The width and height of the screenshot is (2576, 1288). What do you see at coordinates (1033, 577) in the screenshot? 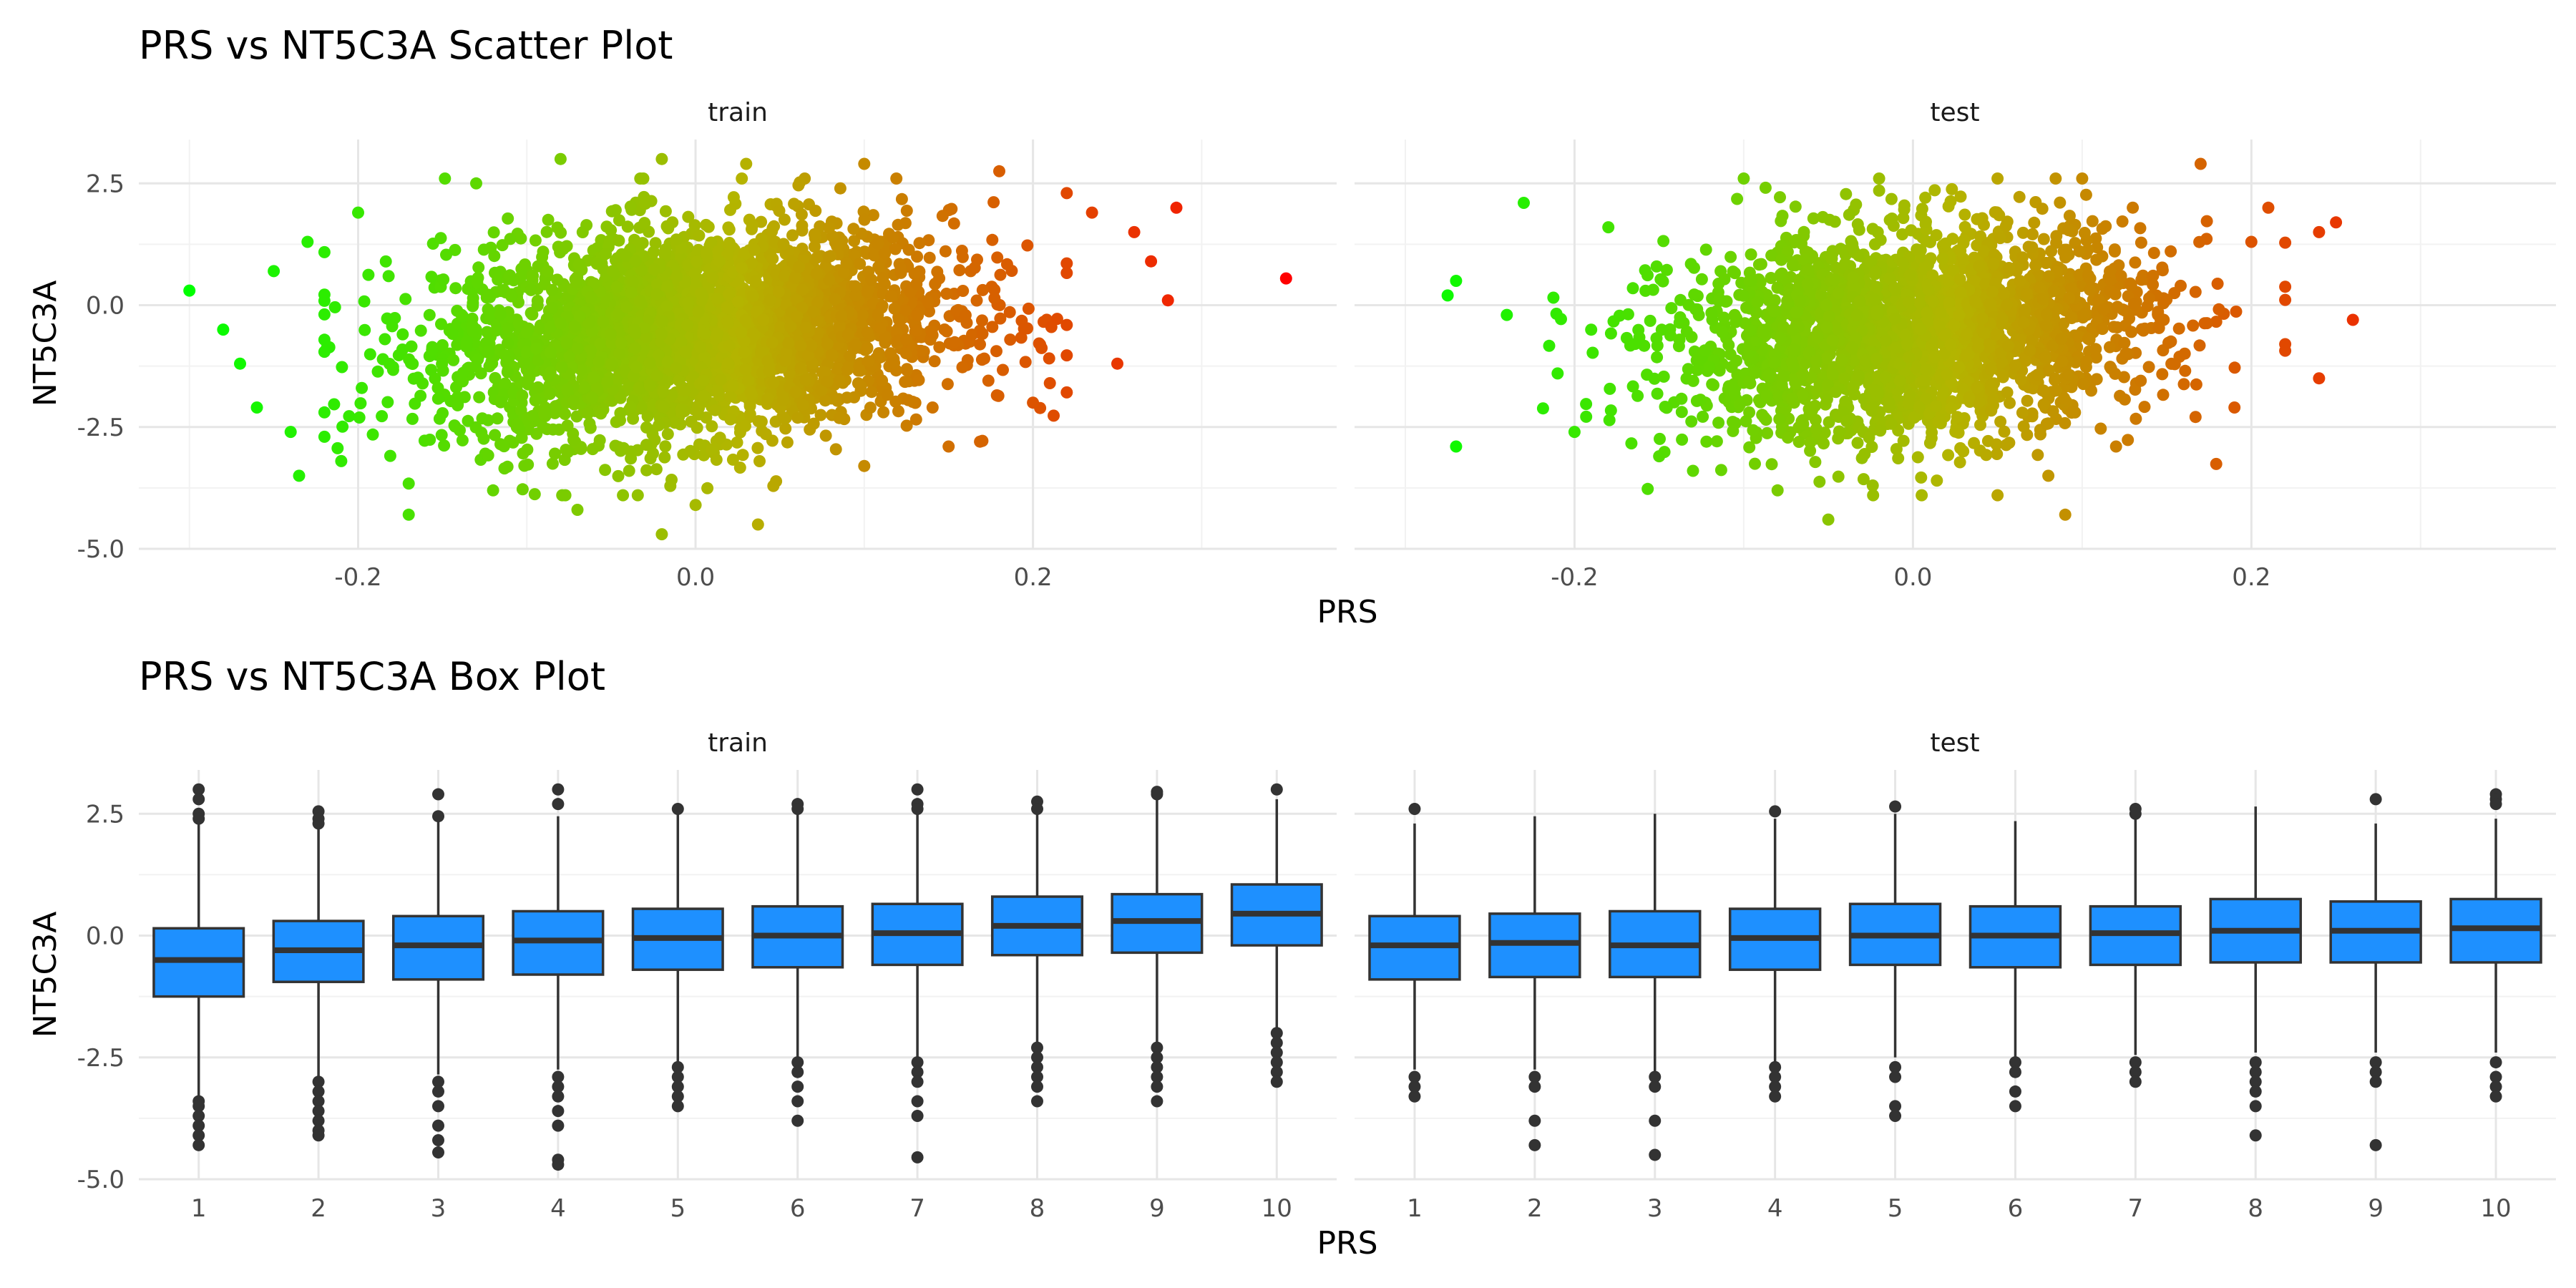
I see `scatter-x-tick-label: 0.2` at bounding box center [1033, 577].